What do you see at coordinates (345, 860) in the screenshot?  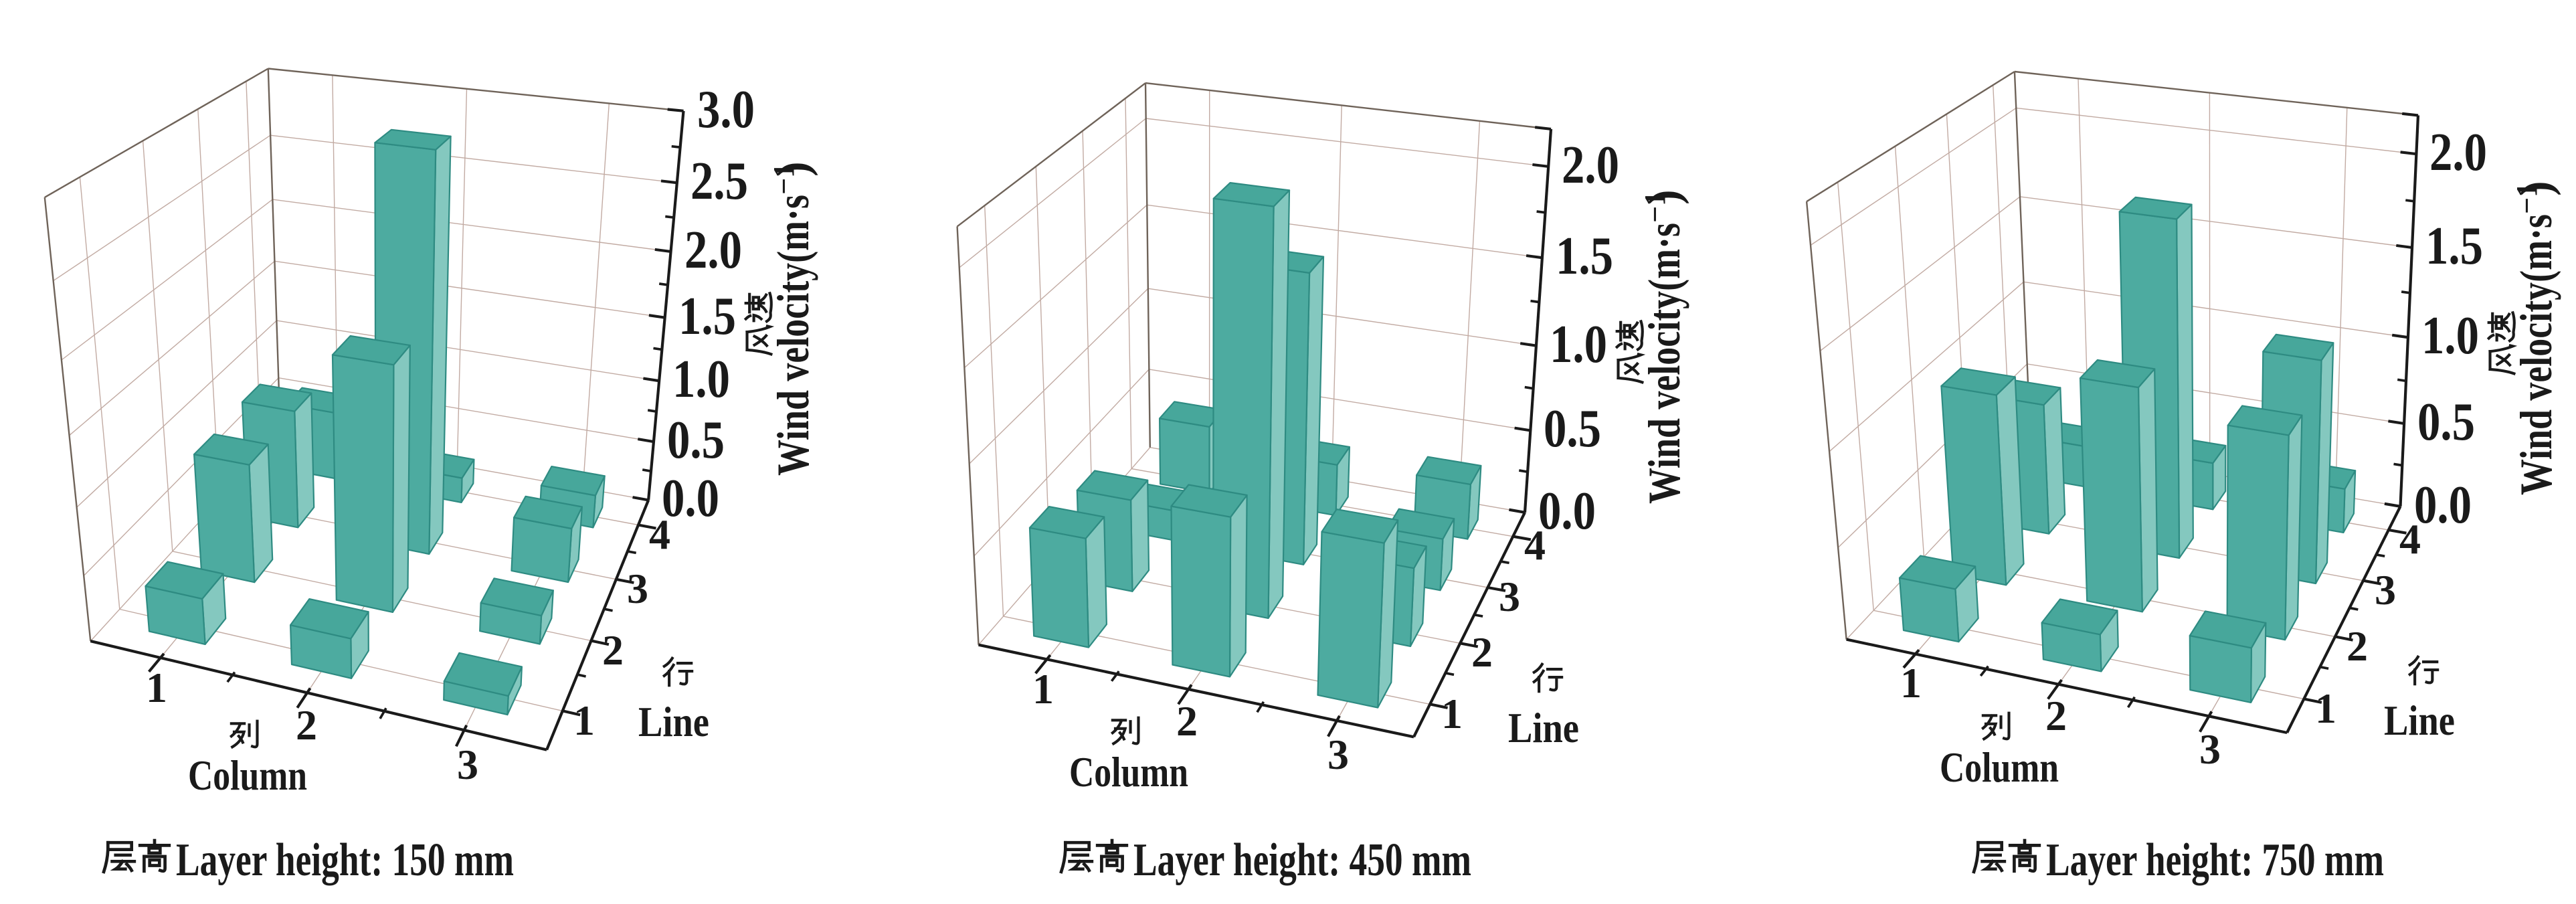 I see `svg-text: Layer height: 150 mm` at bounding box center [345, 860].